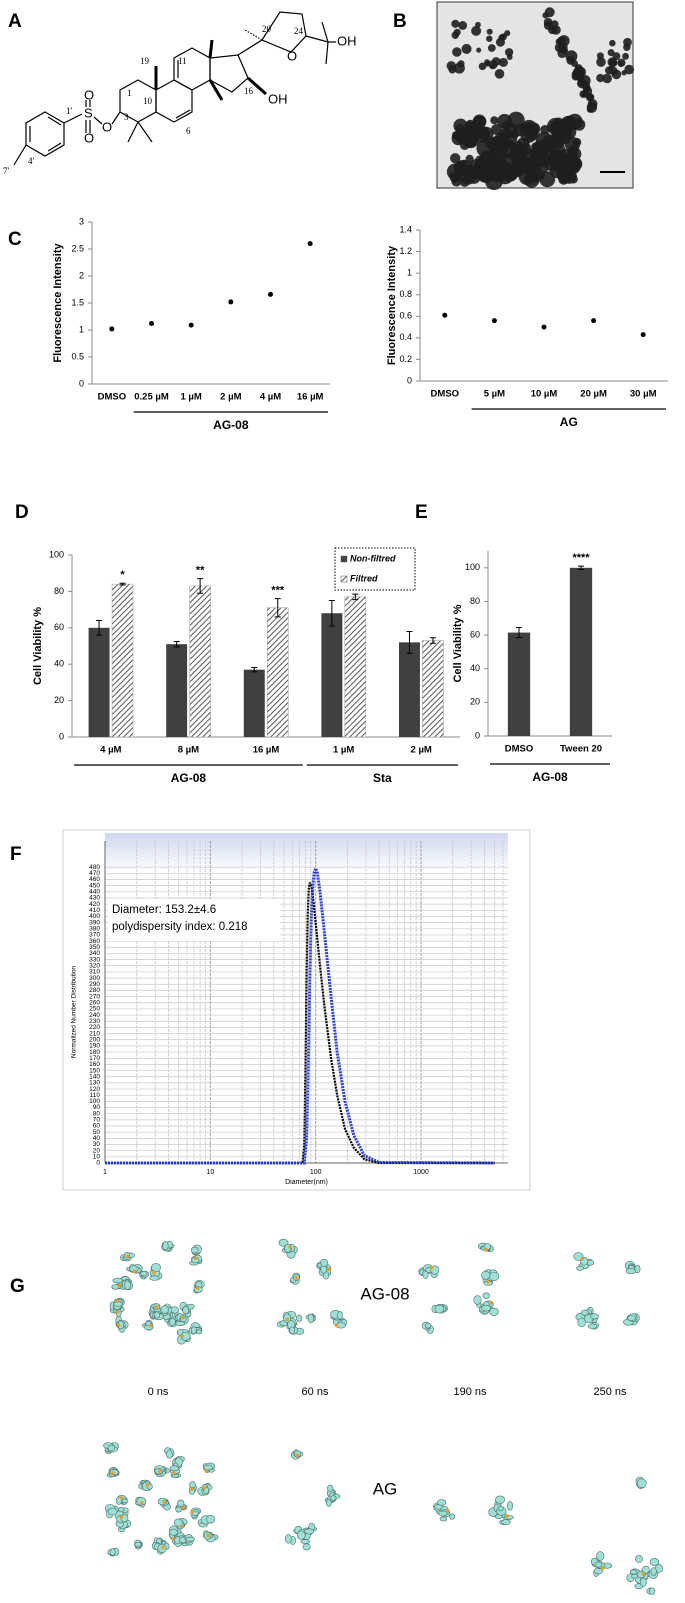  Describe the element at coordinates (94, 990) in the screenshot. I see `y-tick-label: 280` at that location.